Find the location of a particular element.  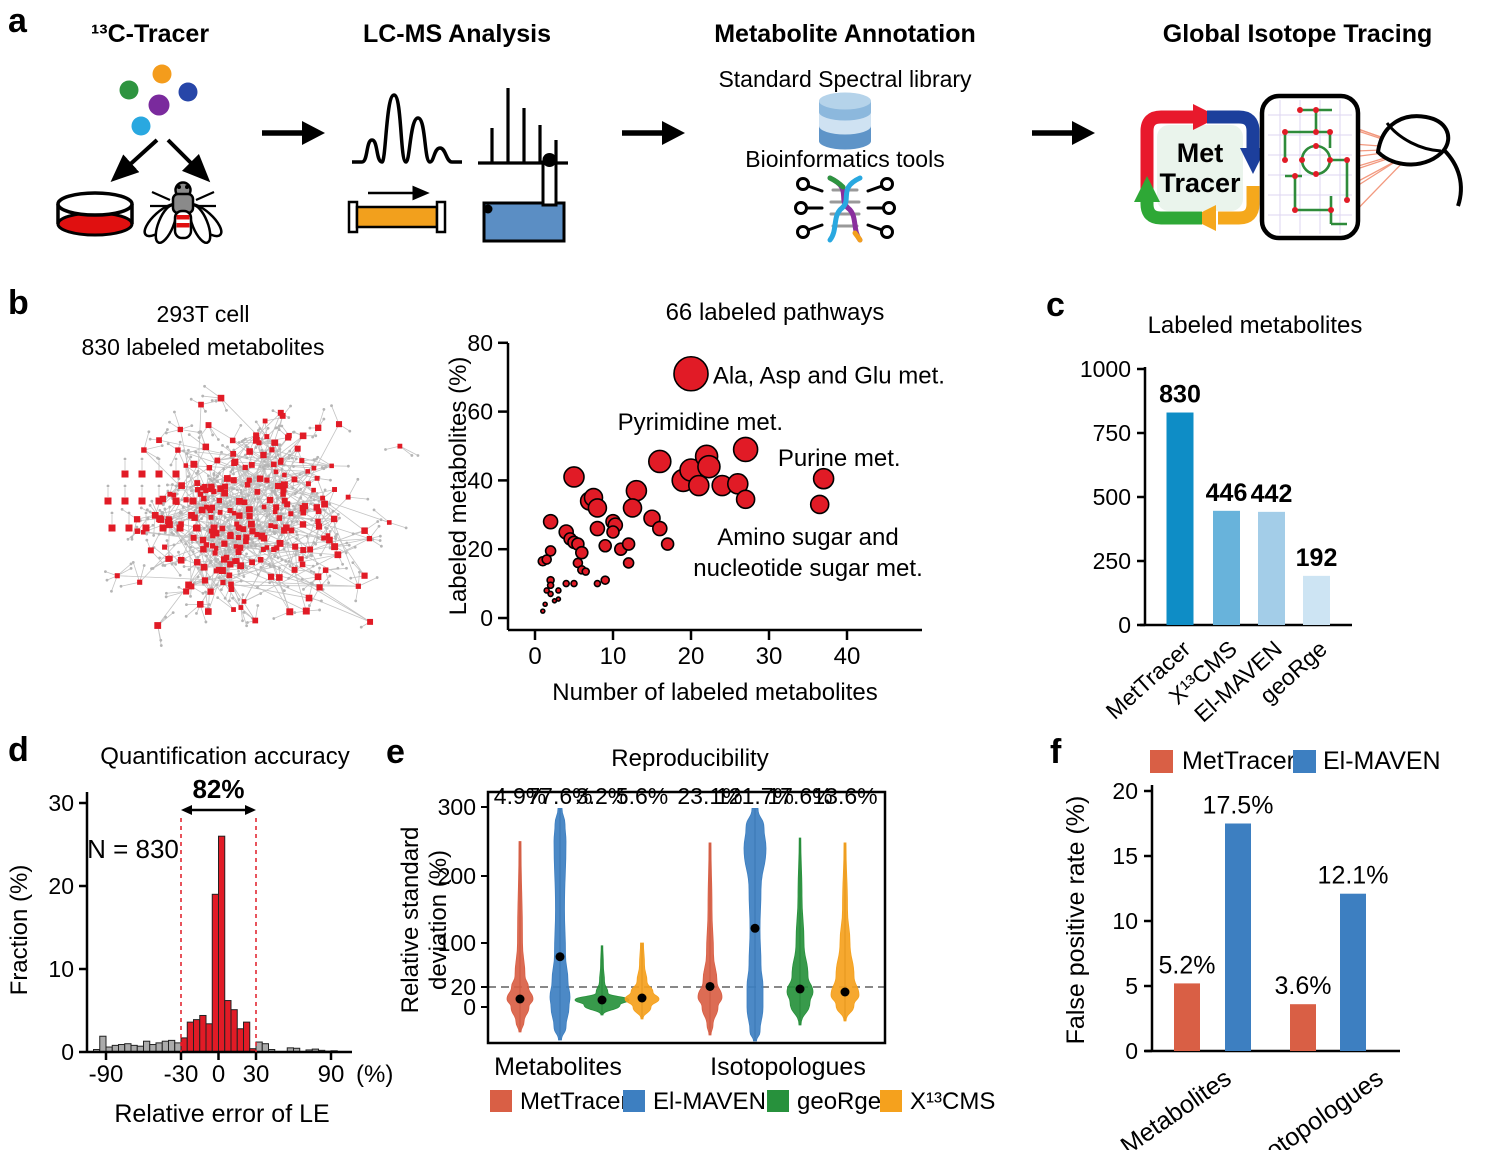

pathway-map-icon is located at coordinates (1310, 167).